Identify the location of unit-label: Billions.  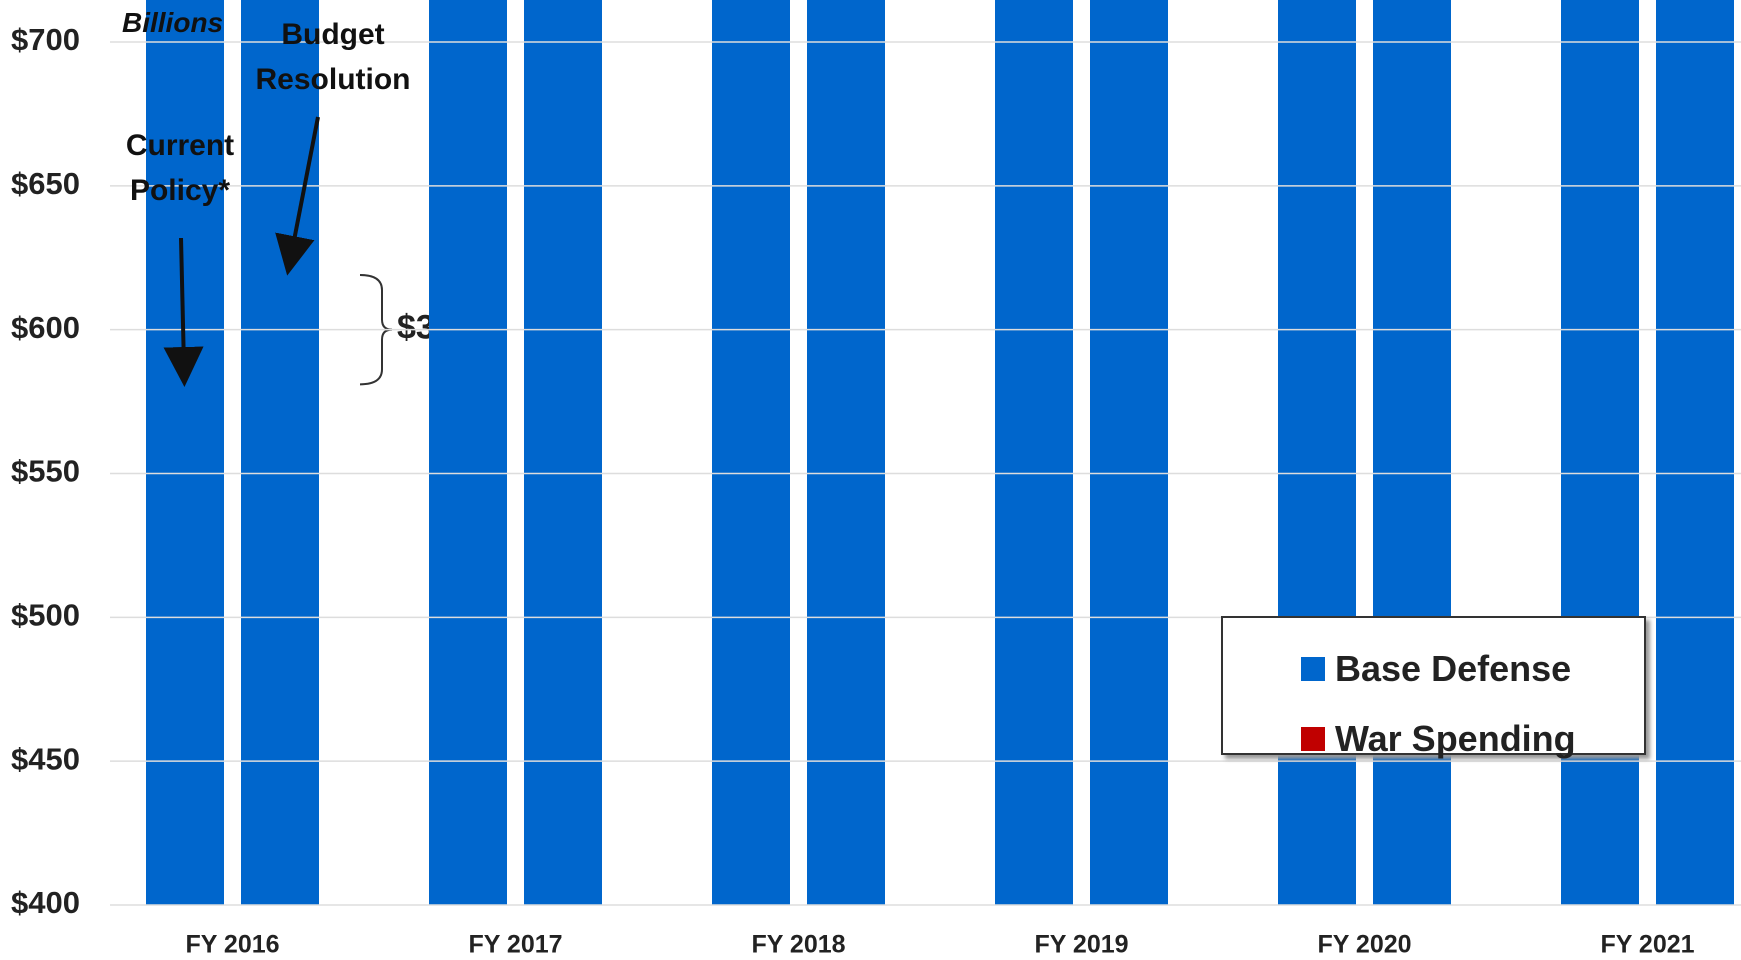
(173, 22).